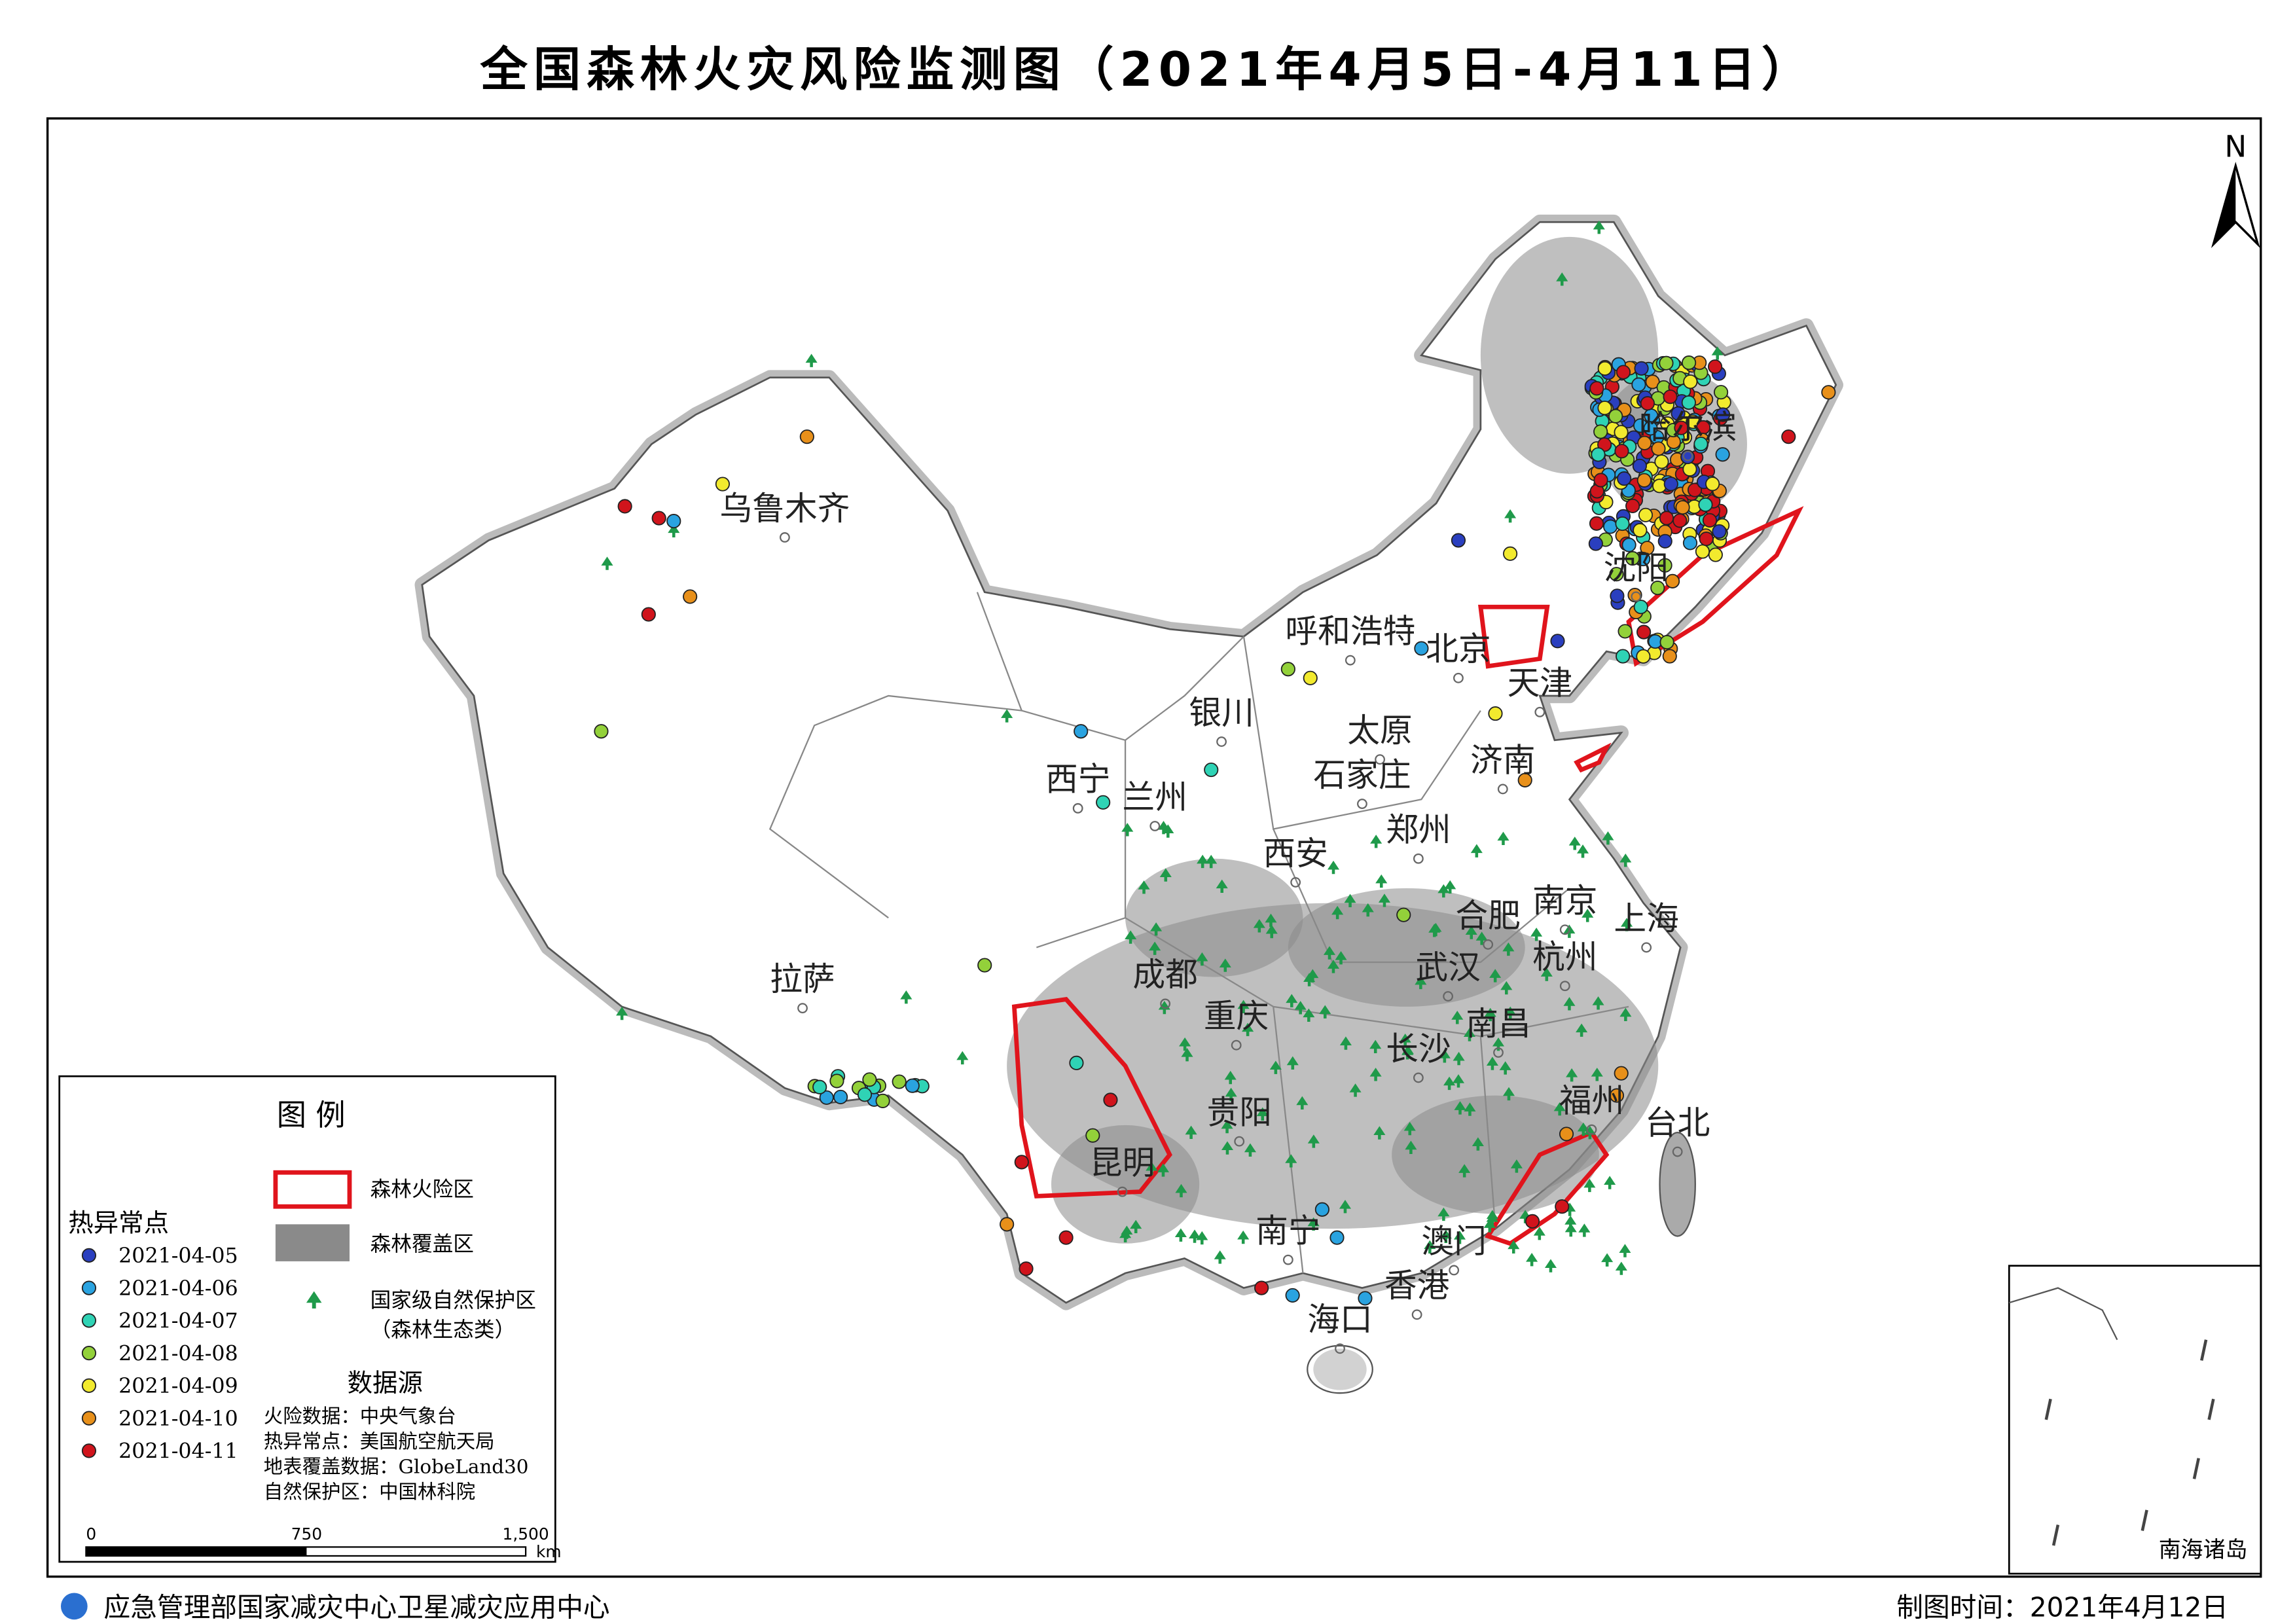 The height and width of the screenshot is (1624, 2295). I want to click on legend-date: 2021-04-08, so click(178, 1353).